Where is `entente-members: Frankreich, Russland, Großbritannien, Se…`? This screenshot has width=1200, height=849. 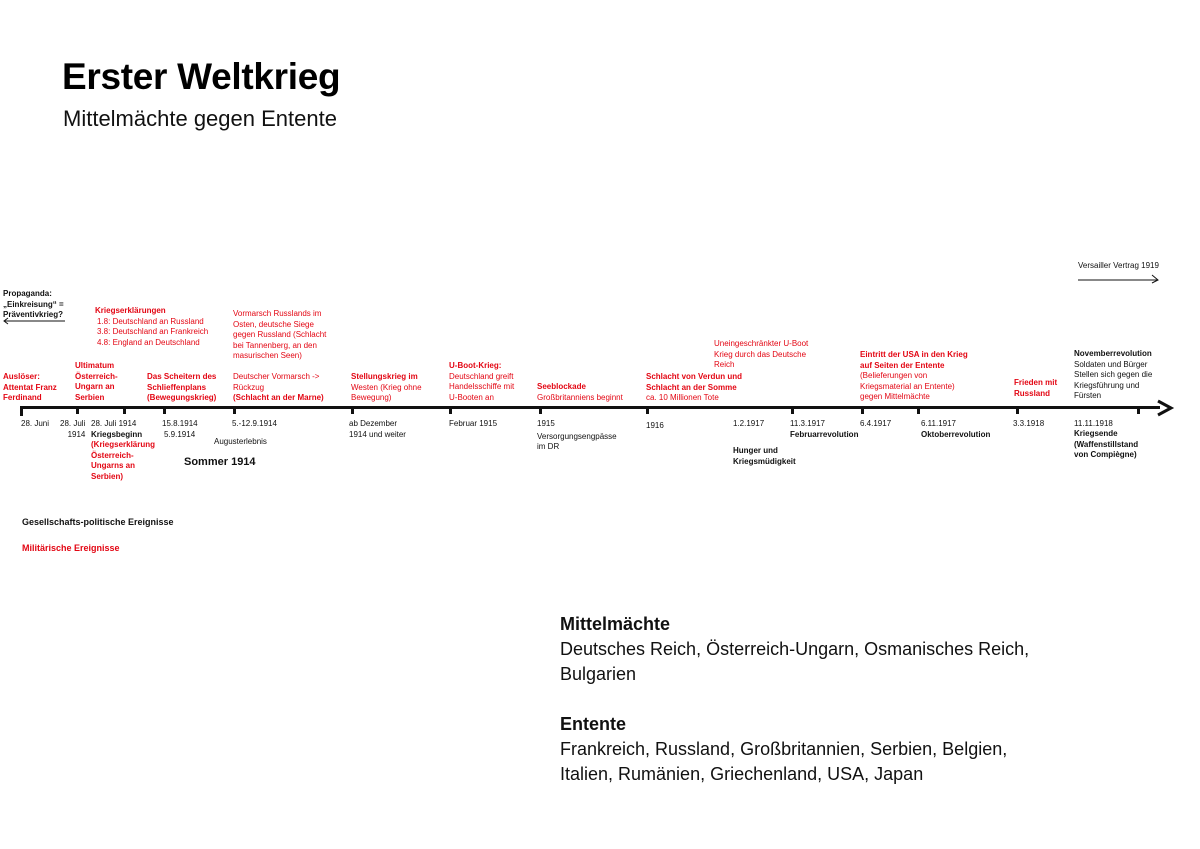 entente-members: Frankreich, Russland, Großbritannien, Se… is located at coordinates (784, 749).